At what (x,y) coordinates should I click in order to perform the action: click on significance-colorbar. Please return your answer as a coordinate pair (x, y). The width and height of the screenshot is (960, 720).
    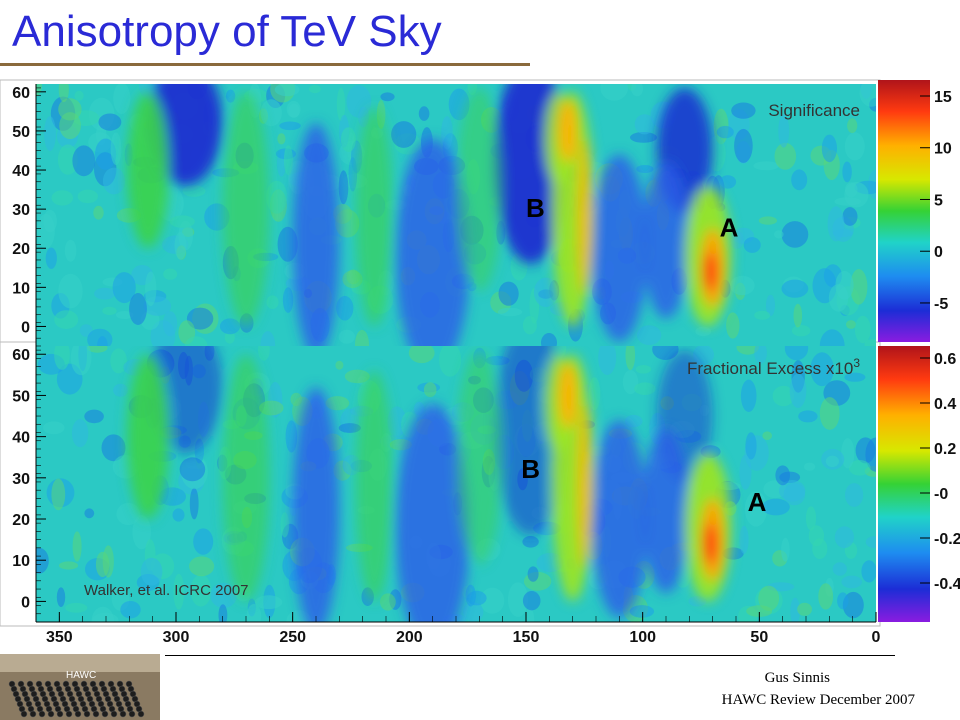
    Looking at the image, I should click on (904, 211).